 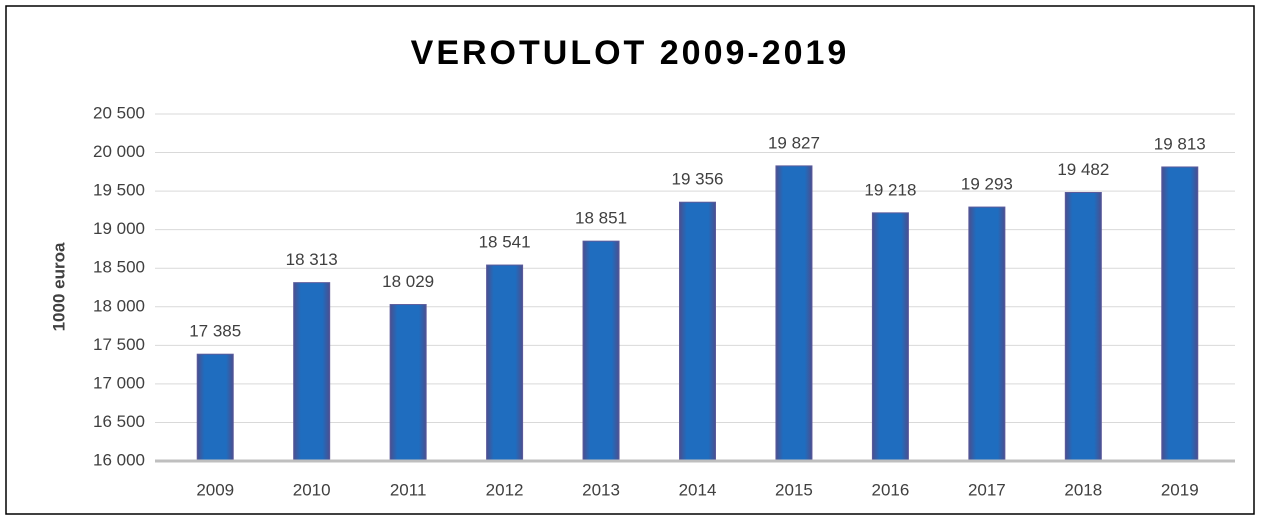 What do you see at coordinates (890, 489) in the screenshot?
I see `x-tick-label: 2016` at bounding box center [890, 489].